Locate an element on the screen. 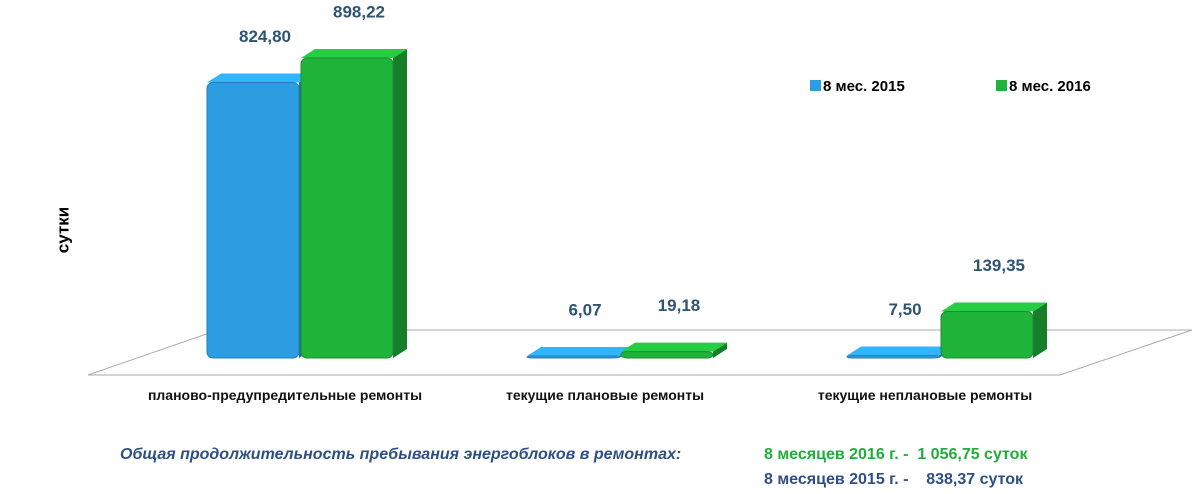 The height and width of the screenshot is (494, 1199). data-label: 139,35 is located at coordinates (999, 265).